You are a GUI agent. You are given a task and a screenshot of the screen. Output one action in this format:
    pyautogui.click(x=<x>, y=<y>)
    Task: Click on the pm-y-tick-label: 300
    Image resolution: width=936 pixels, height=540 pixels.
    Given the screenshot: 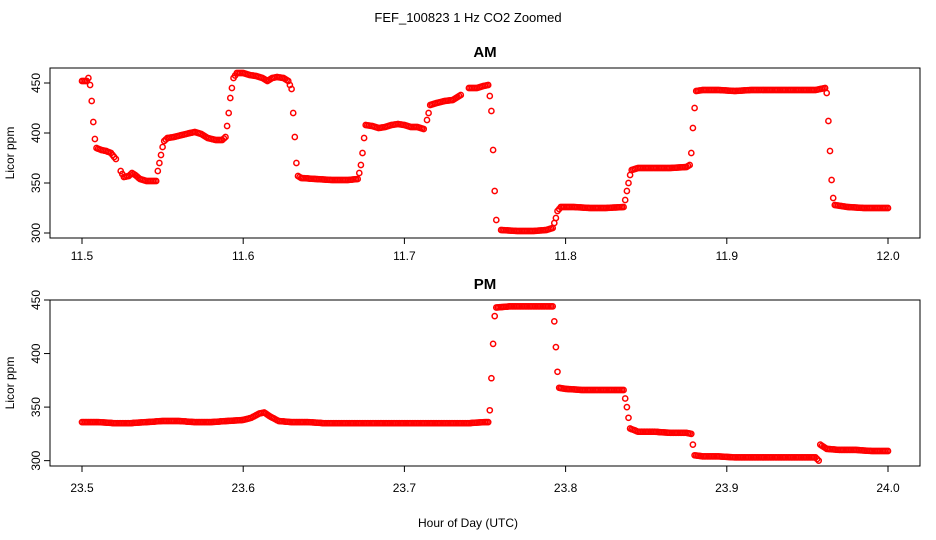 What is the action you would take?
    pyautogui.click(x=36, y=460)
    